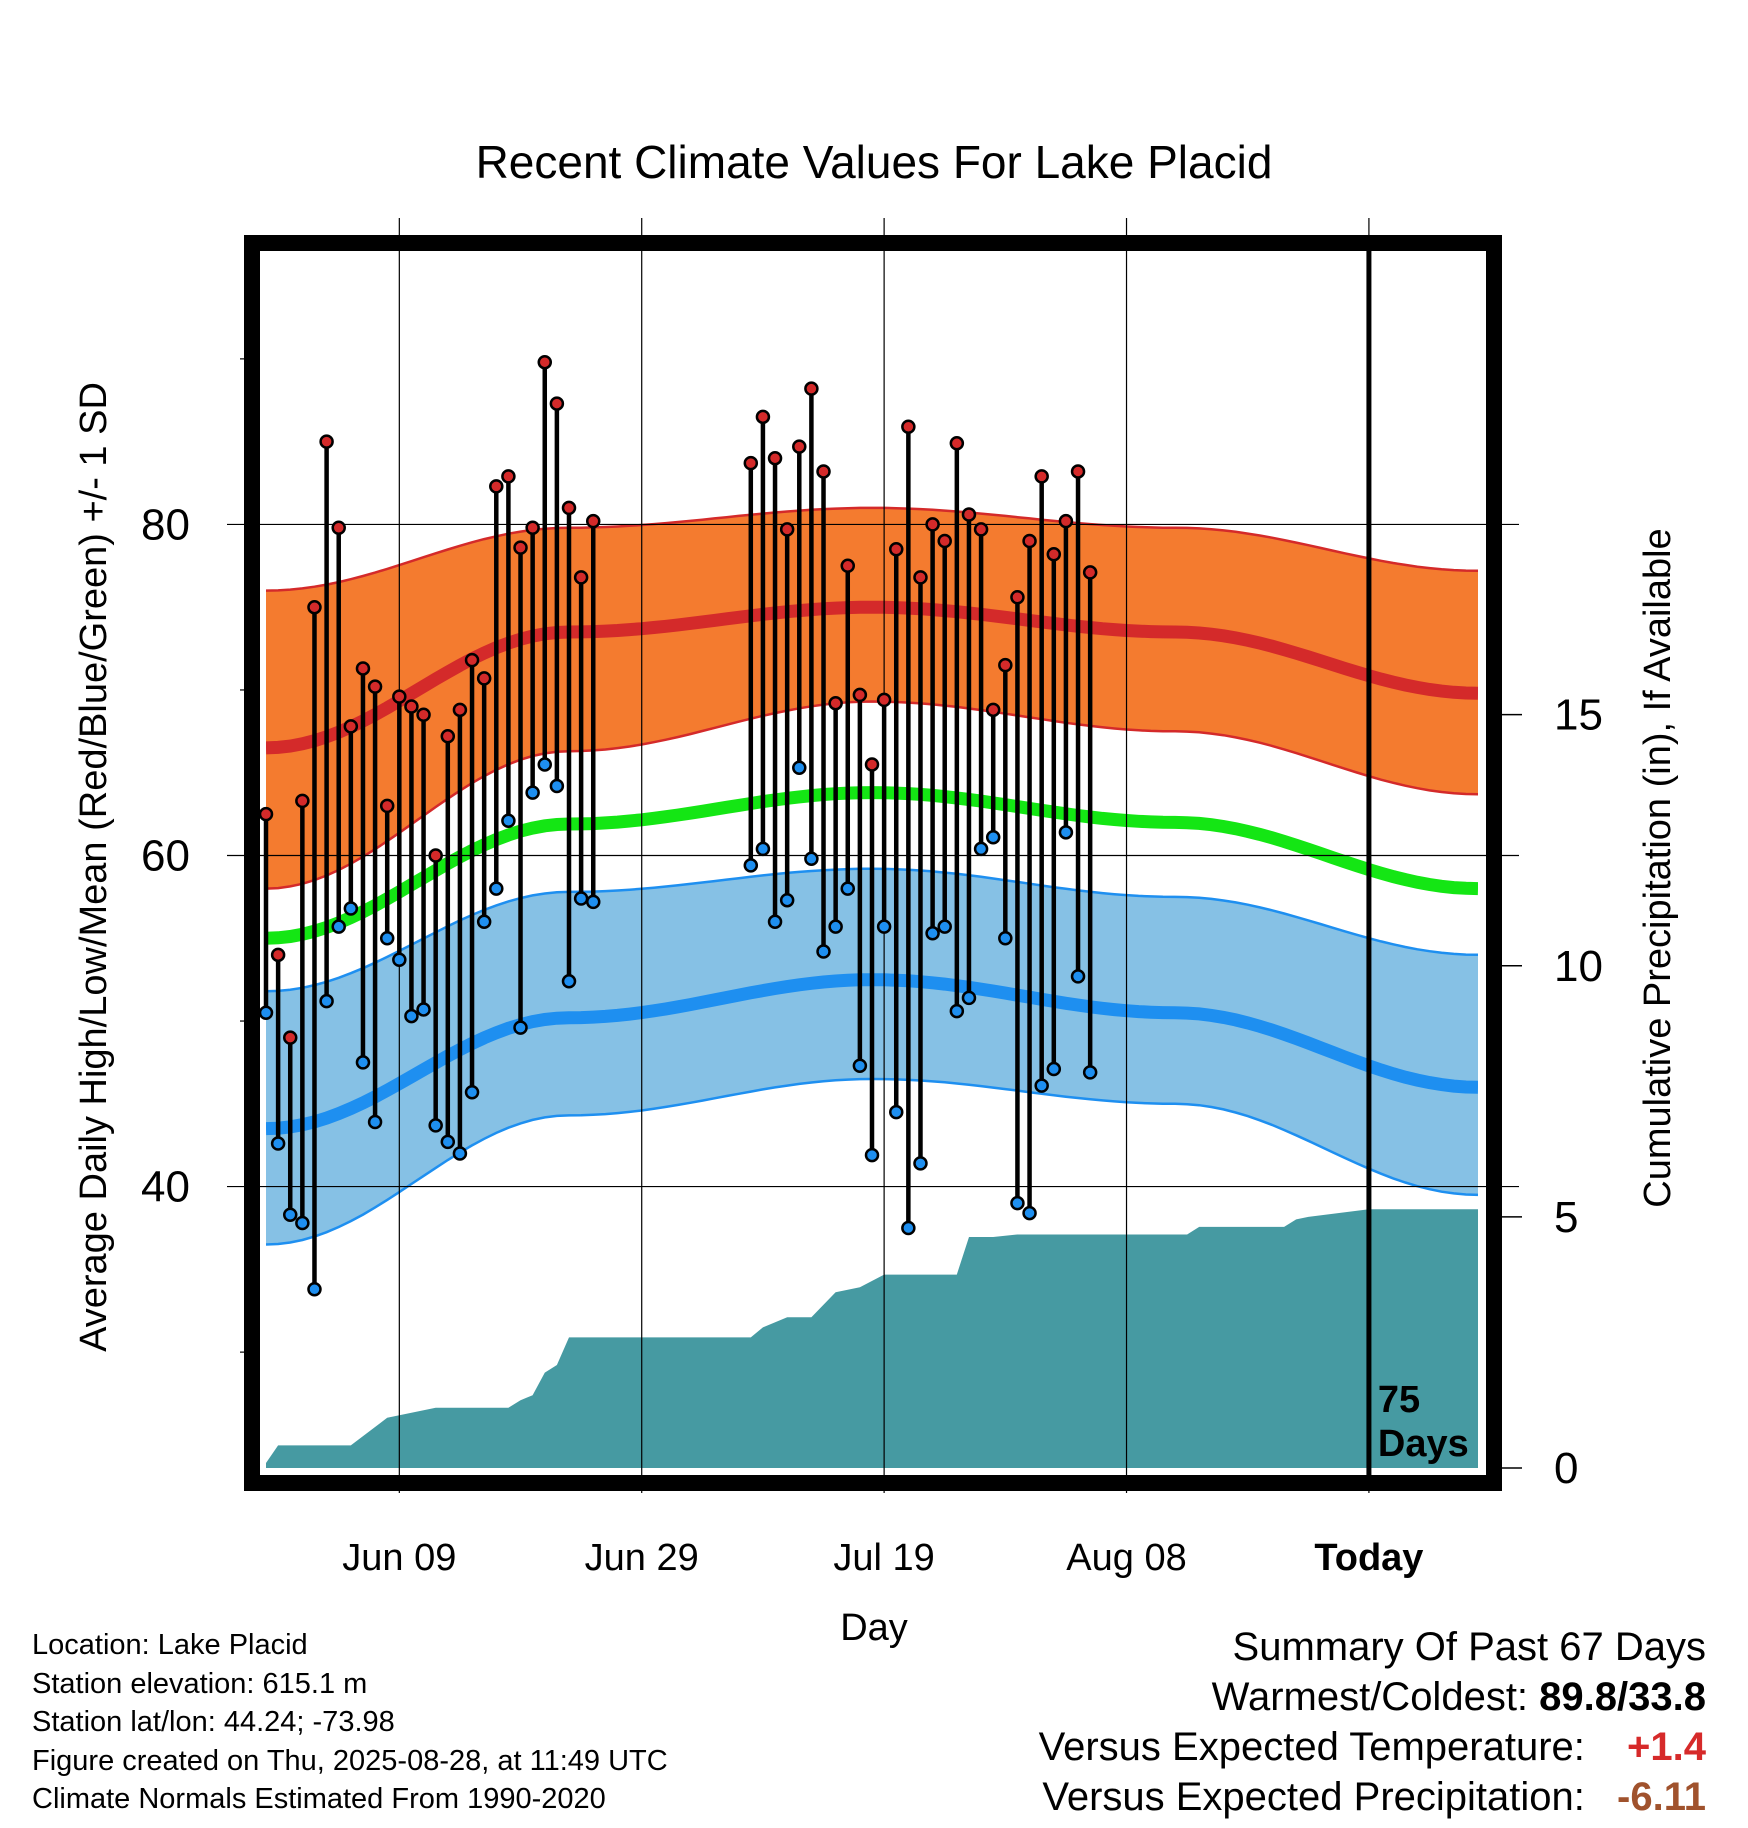 This screenshot has width=1748, height=1828. What do you see at coordinates (874, 1628) in the screenshot?
I see `x-axis-label: Day` at bounding box center [874, 1628].